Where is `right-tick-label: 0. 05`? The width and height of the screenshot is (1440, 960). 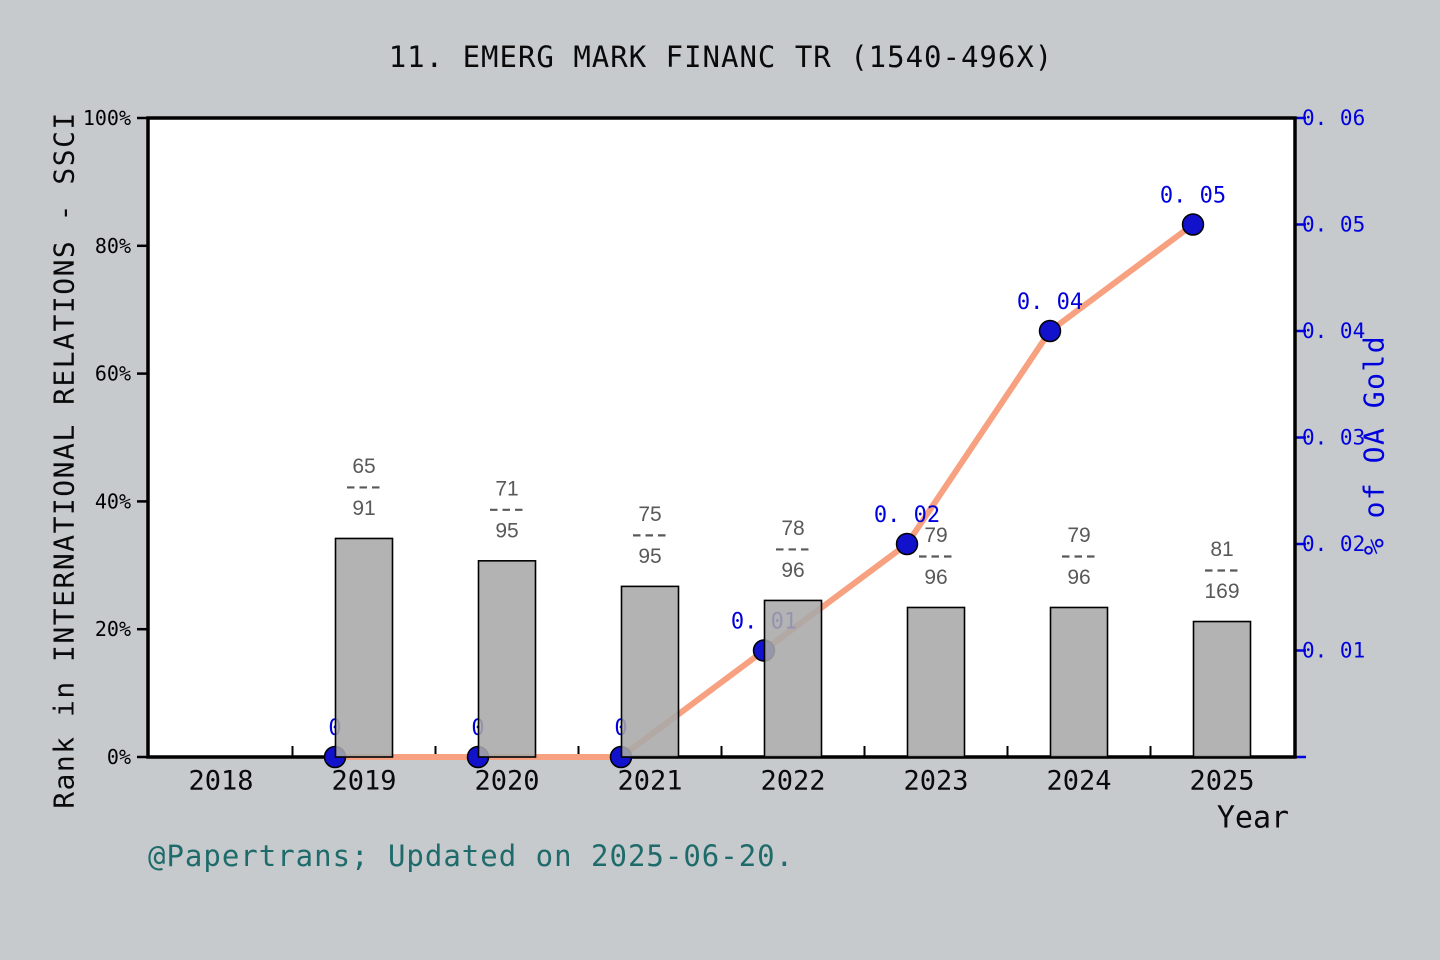
right-tick-label: 0. 05 is located at coordinates (1333, 225).